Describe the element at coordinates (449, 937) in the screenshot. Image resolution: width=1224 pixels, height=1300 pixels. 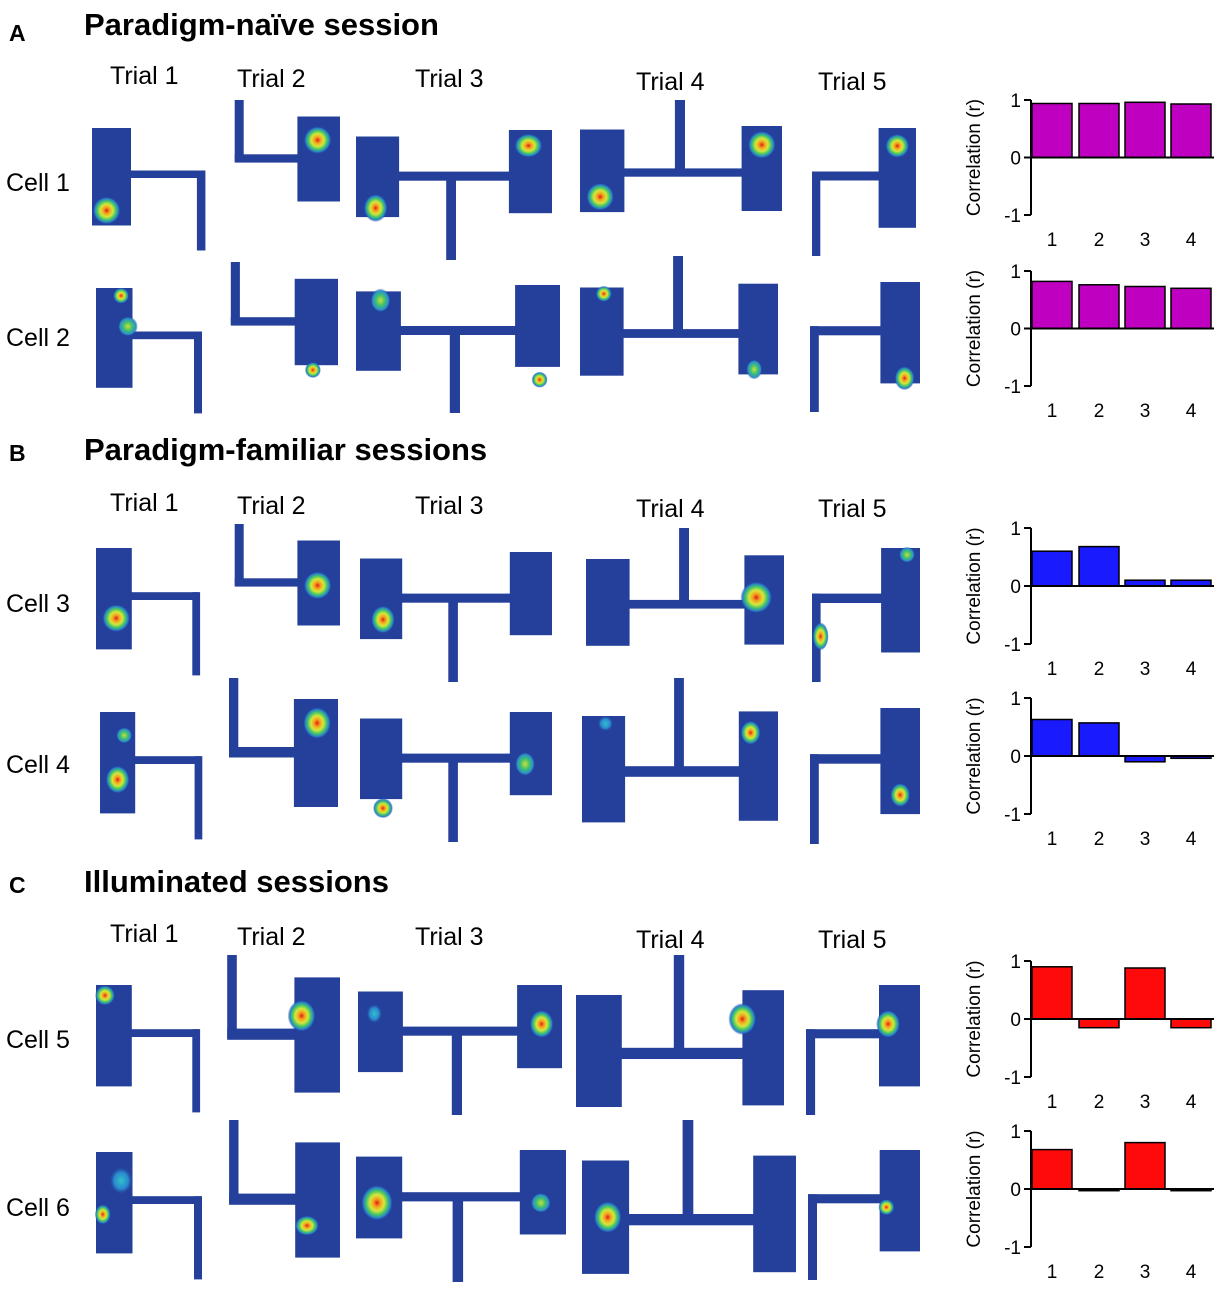
I see `trial-label: Trial 3` at that location.